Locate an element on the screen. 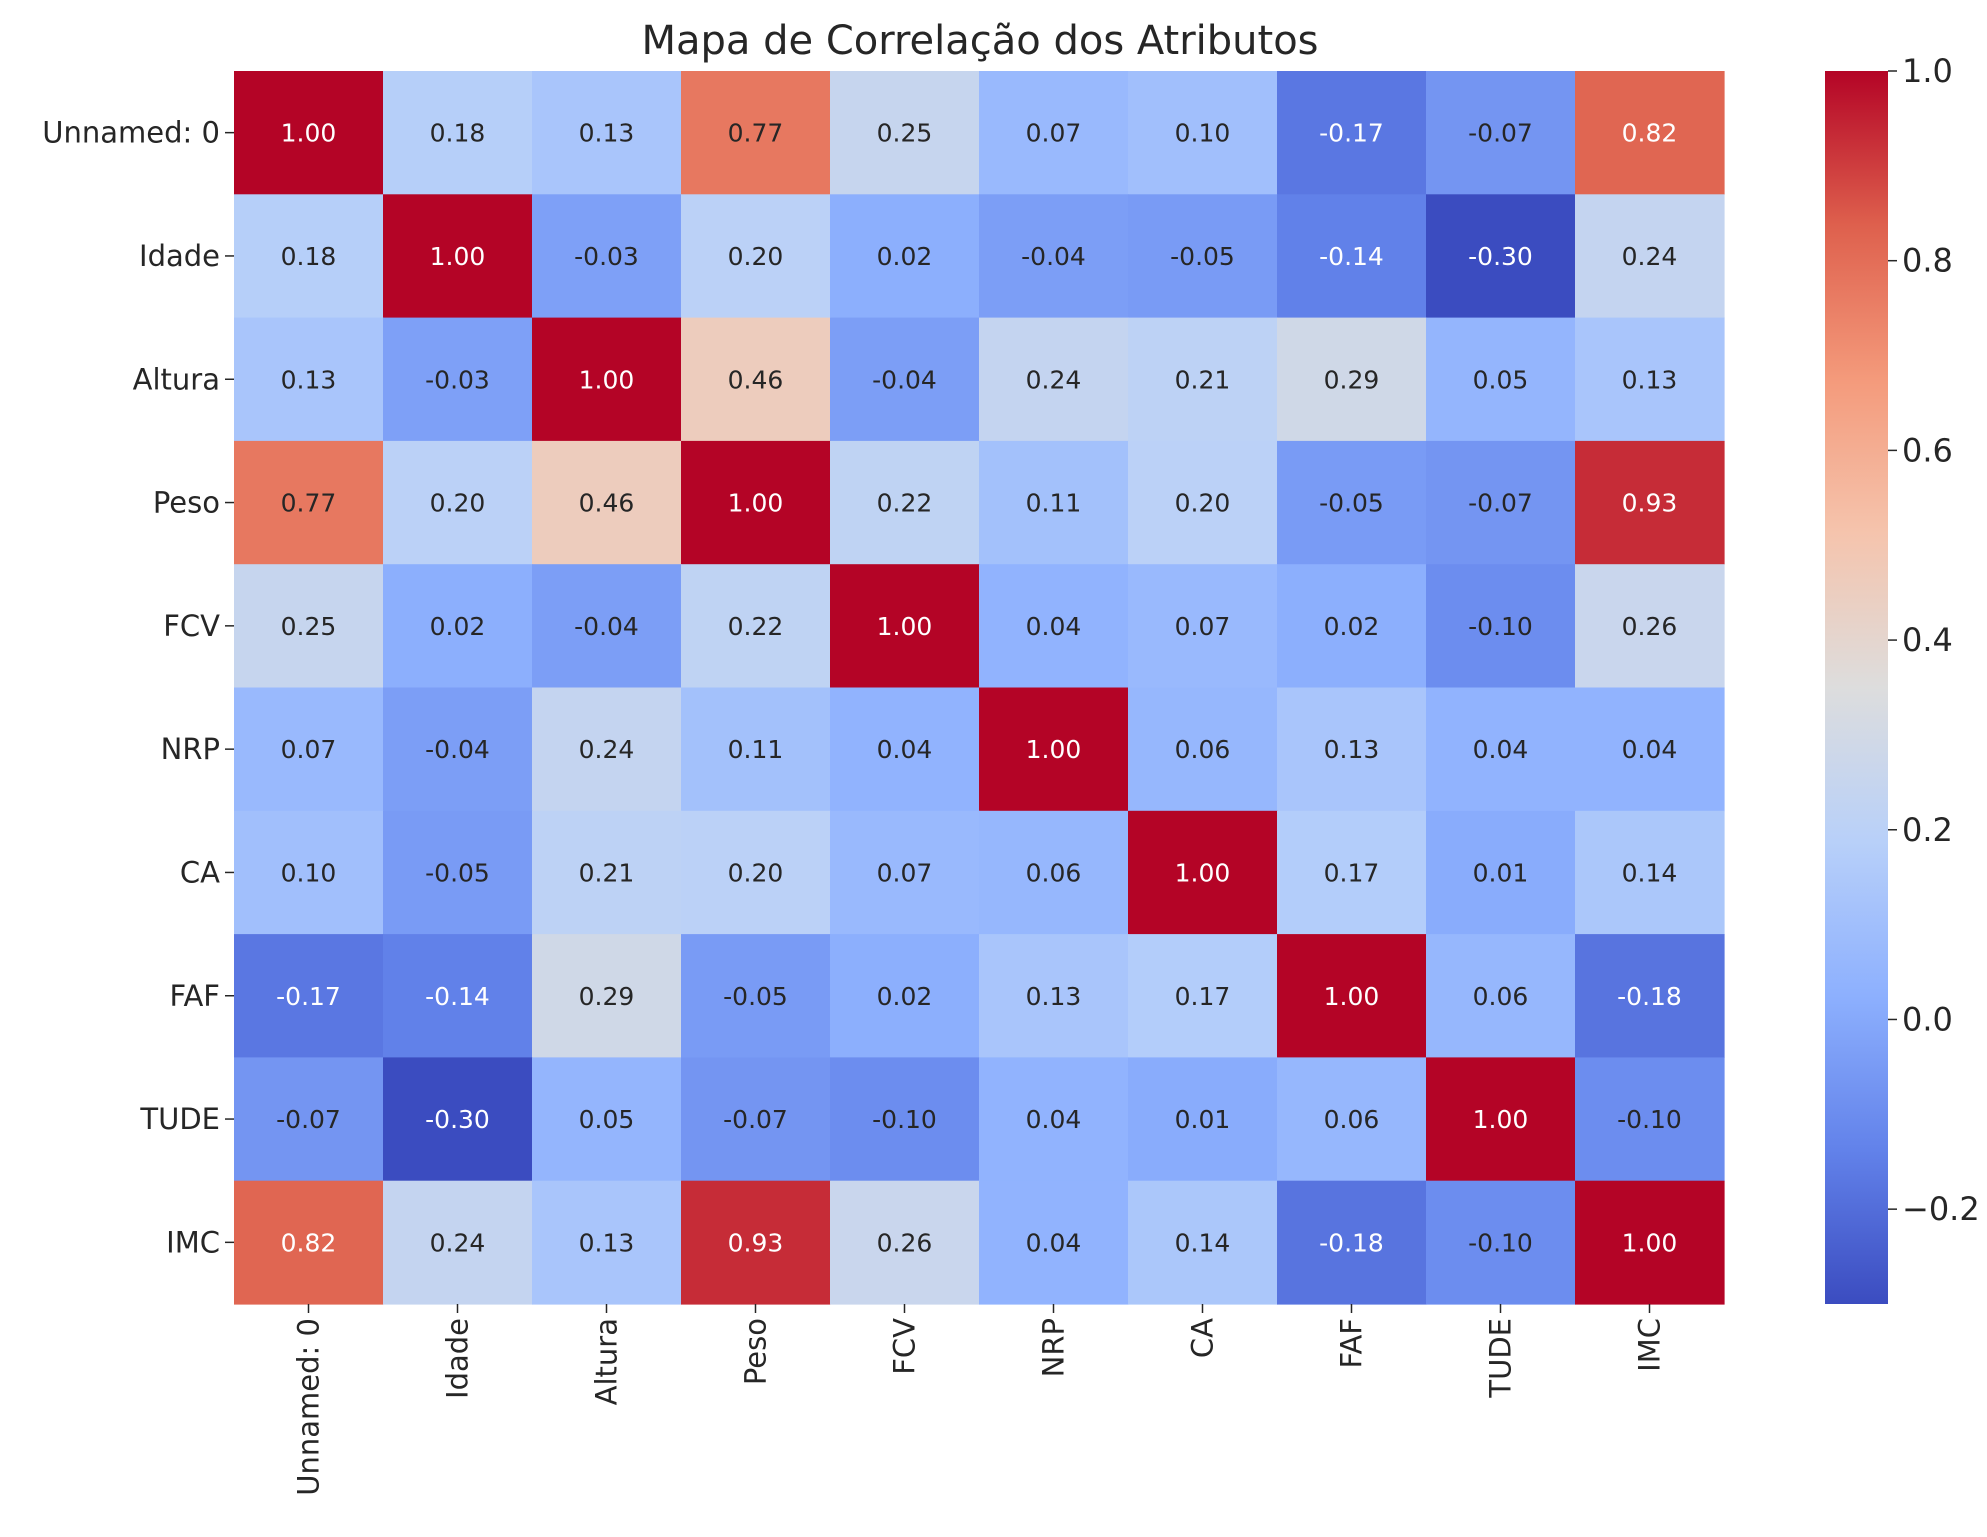 The height and width of the screenshot is (1537, 1987). cell-value-label: 0.24 is located at coordinates (1054, 379).